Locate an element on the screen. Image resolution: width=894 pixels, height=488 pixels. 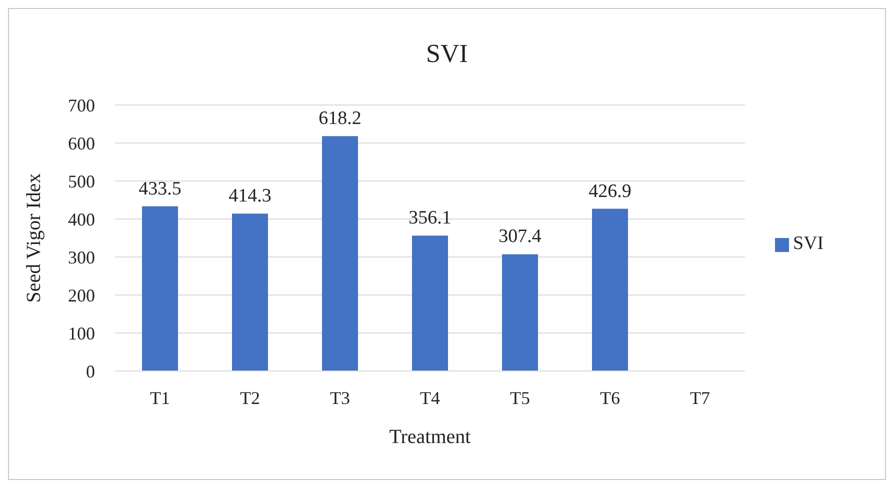
y-tick-label: 300 is located at coordinates (81, 257).